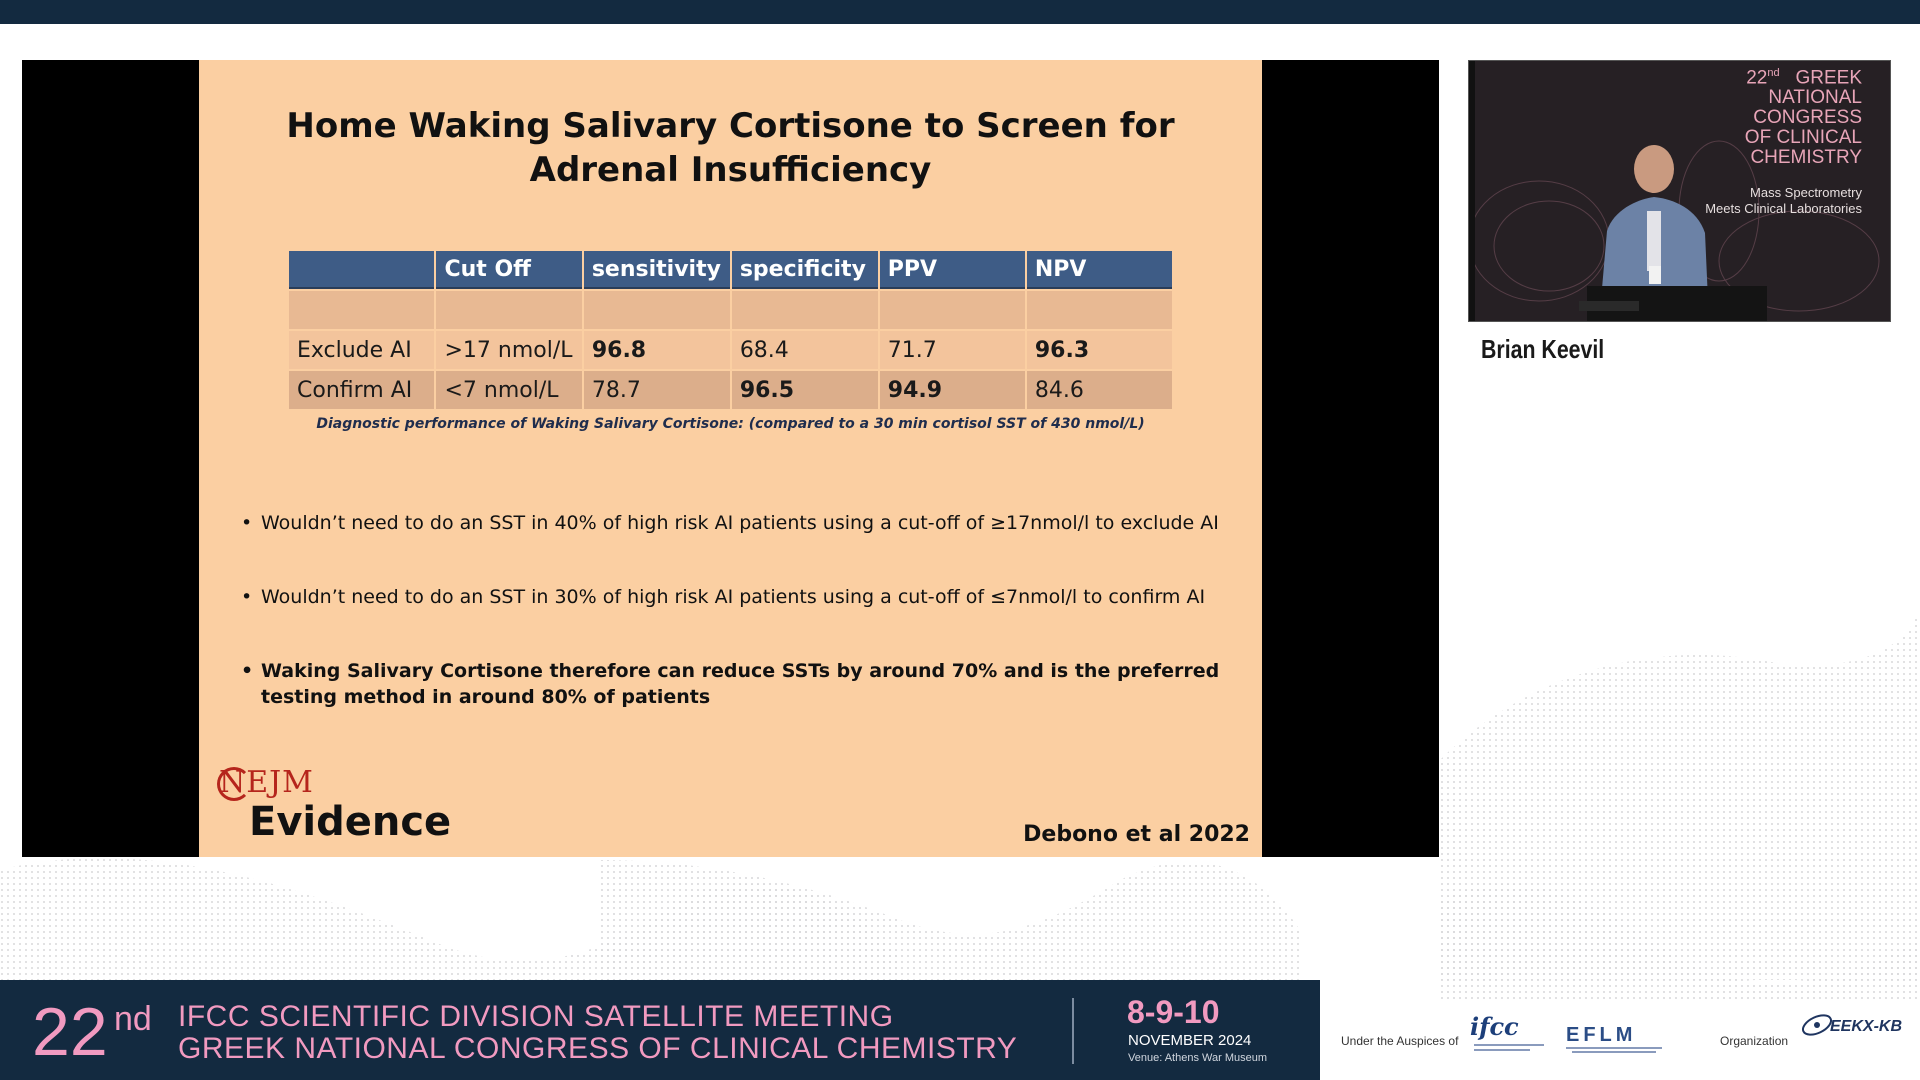 This screenshot has width=1920, height=1080. Describe the element at coordinates (952, 350) in the screenshot. I see `table-cell: 71.7` at that location.